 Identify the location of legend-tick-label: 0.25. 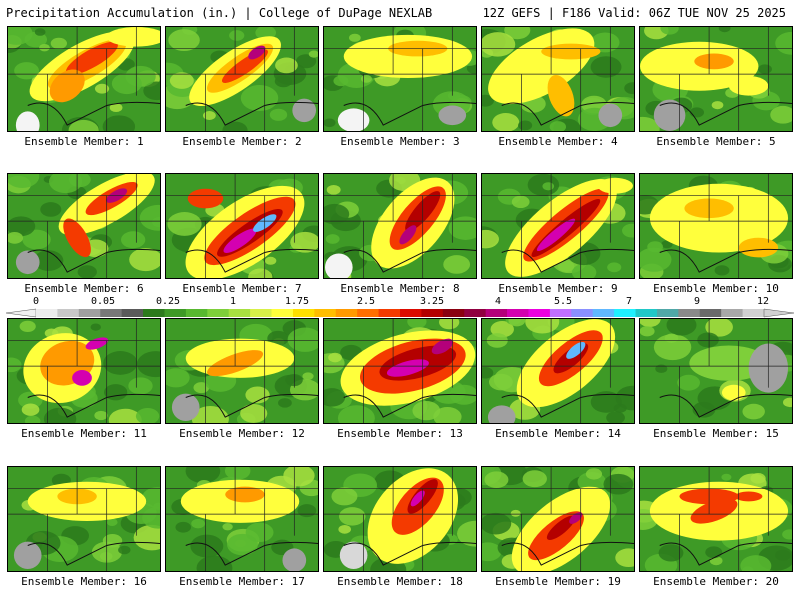
(168, 301).